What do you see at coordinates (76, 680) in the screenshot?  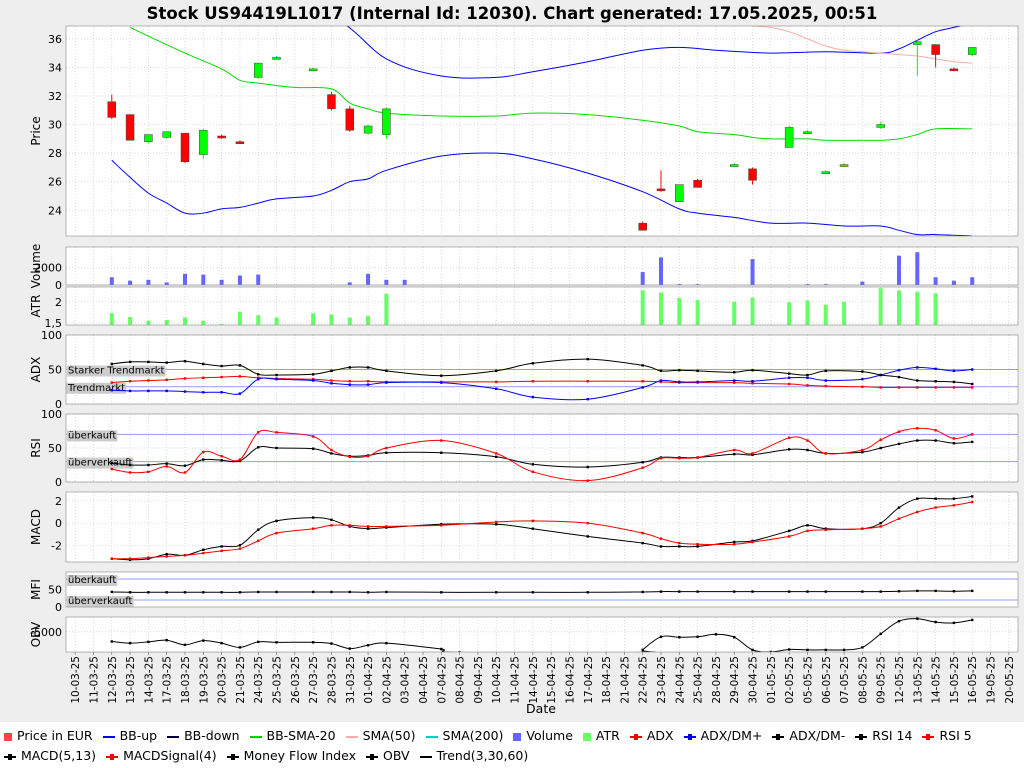 I see `x-tick-label: 10-03-25` at bounding box center [76, 680].